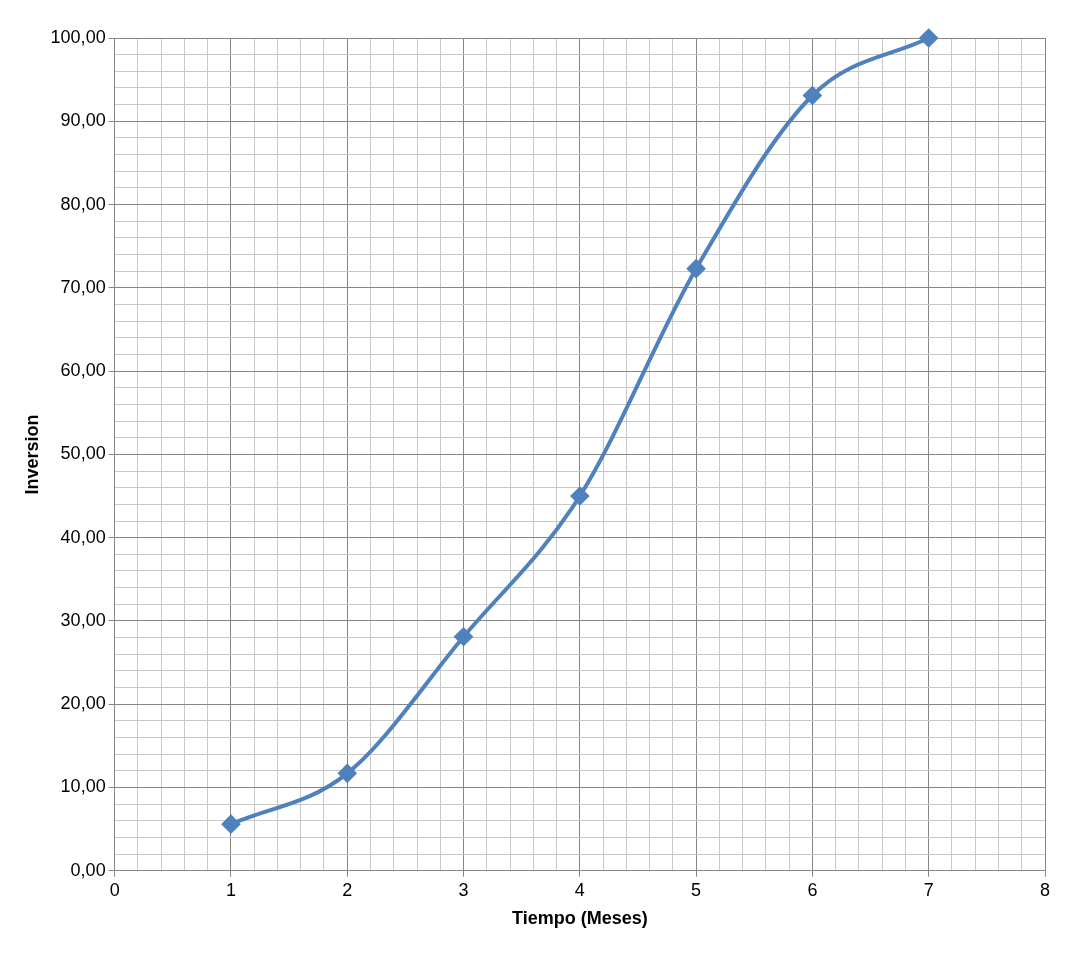  What do you see at coordinates (83, 703) in the screenshot?
I see `y-tick-label: 20,00` at bounding box center [83, 703].